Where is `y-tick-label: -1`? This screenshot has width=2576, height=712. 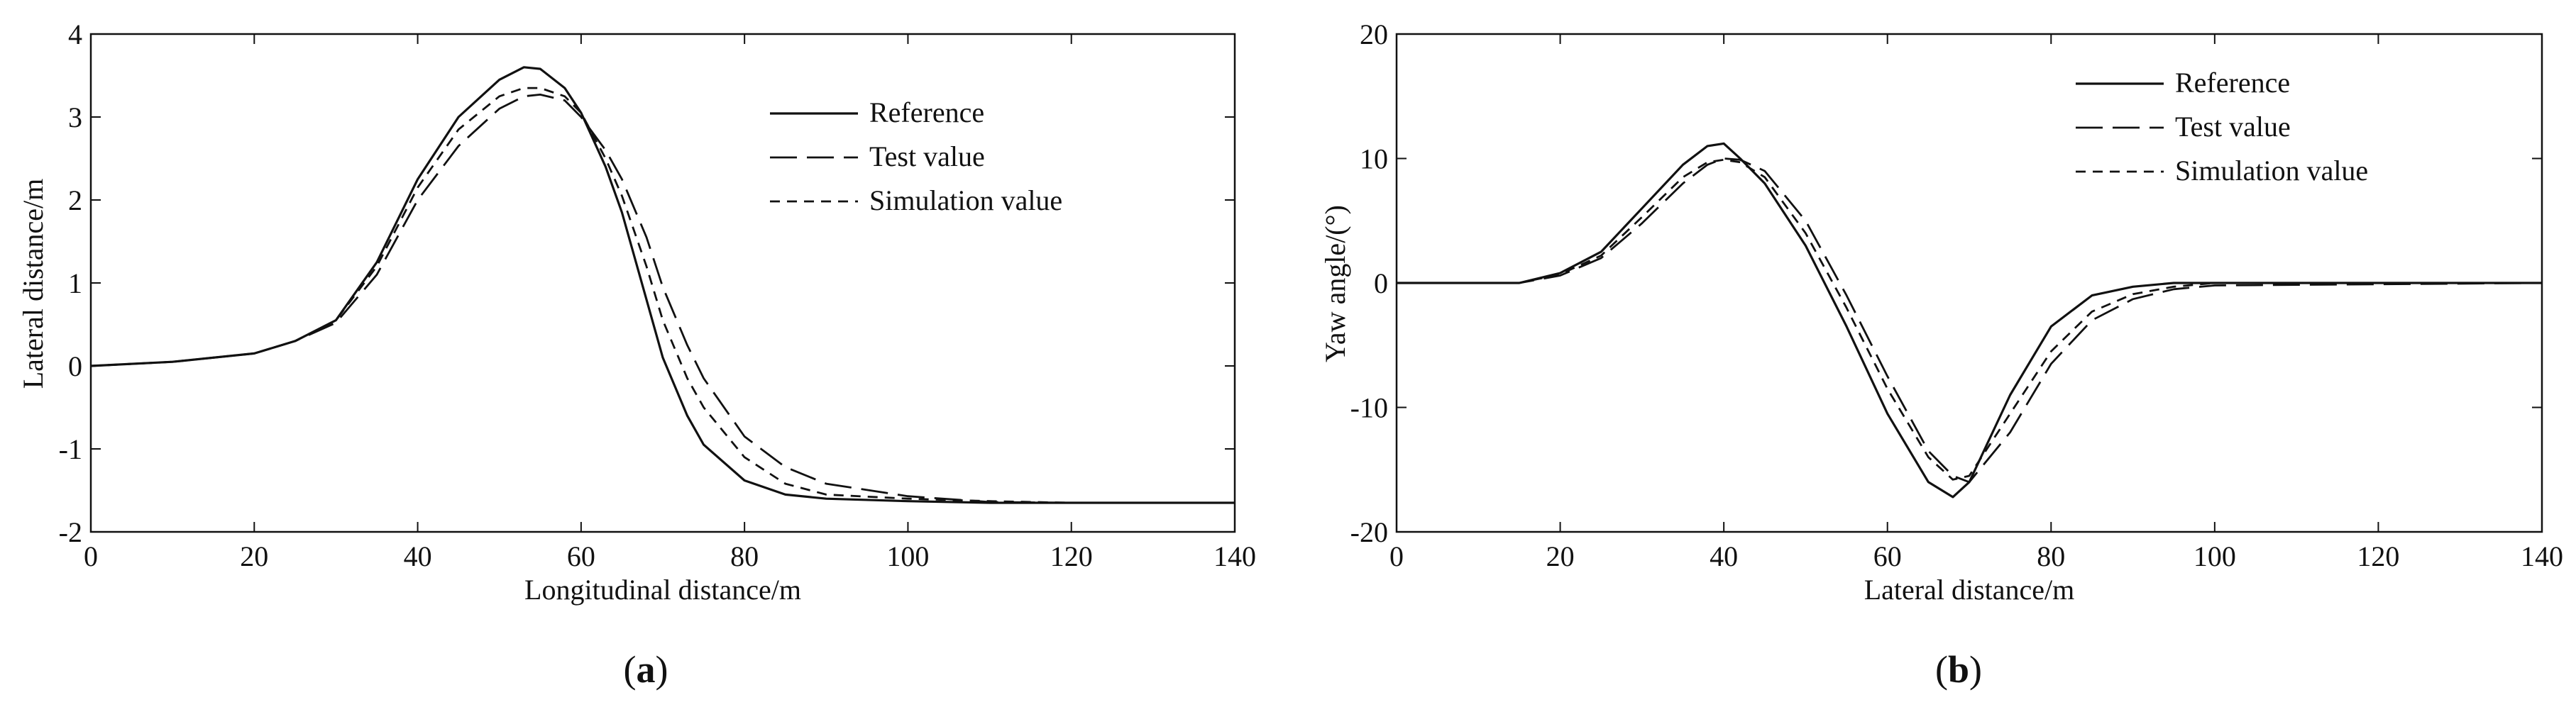
y-tick-label: -1 is located at coordinates (70, 449).